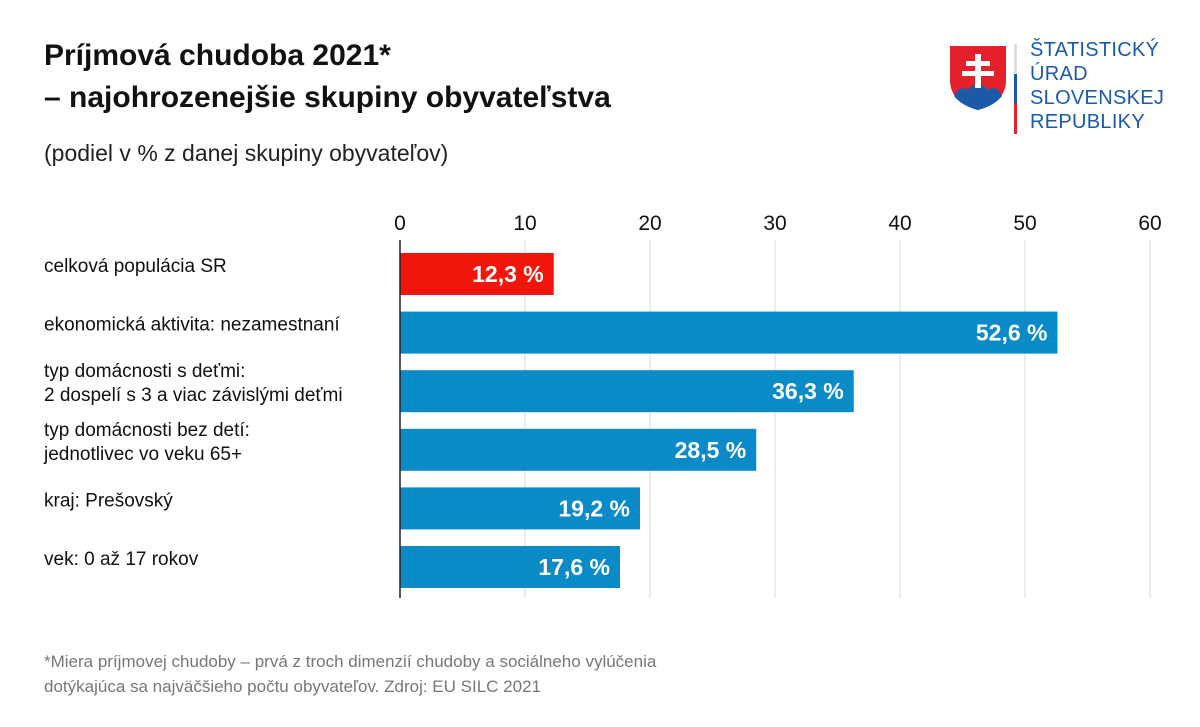  I want to click on logo-text: ŠTATISTICKÝ ÚRAD SLOVENSKEJ REPUBLIKY, so click(1097, 86).